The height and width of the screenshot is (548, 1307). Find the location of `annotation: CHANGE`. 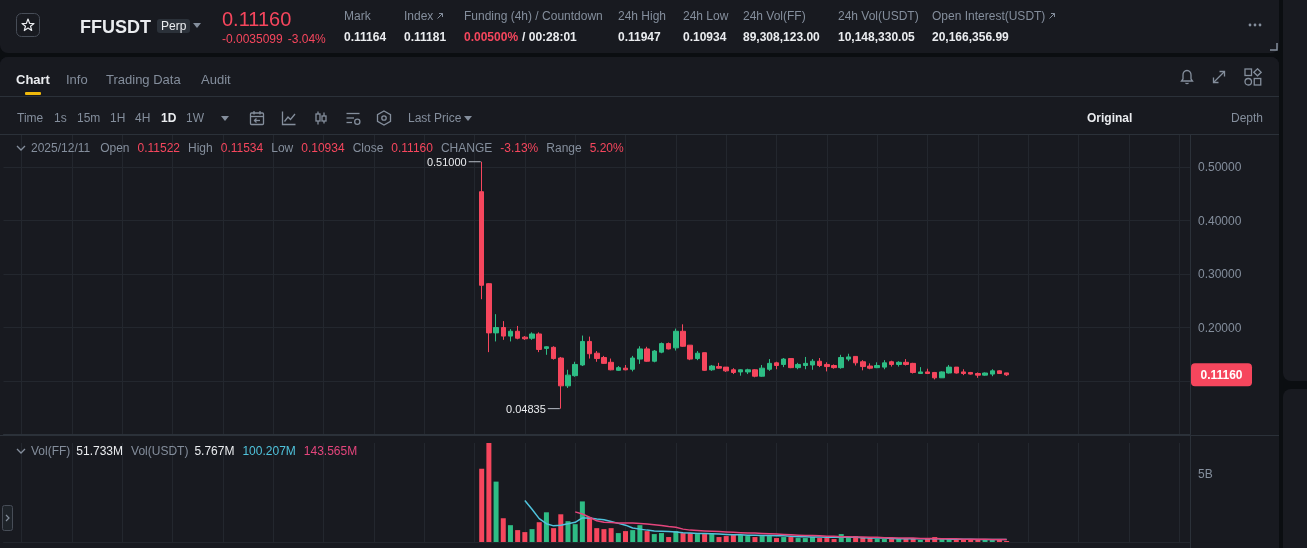

annotation: CHANGE is located at coordinates (466, 148).